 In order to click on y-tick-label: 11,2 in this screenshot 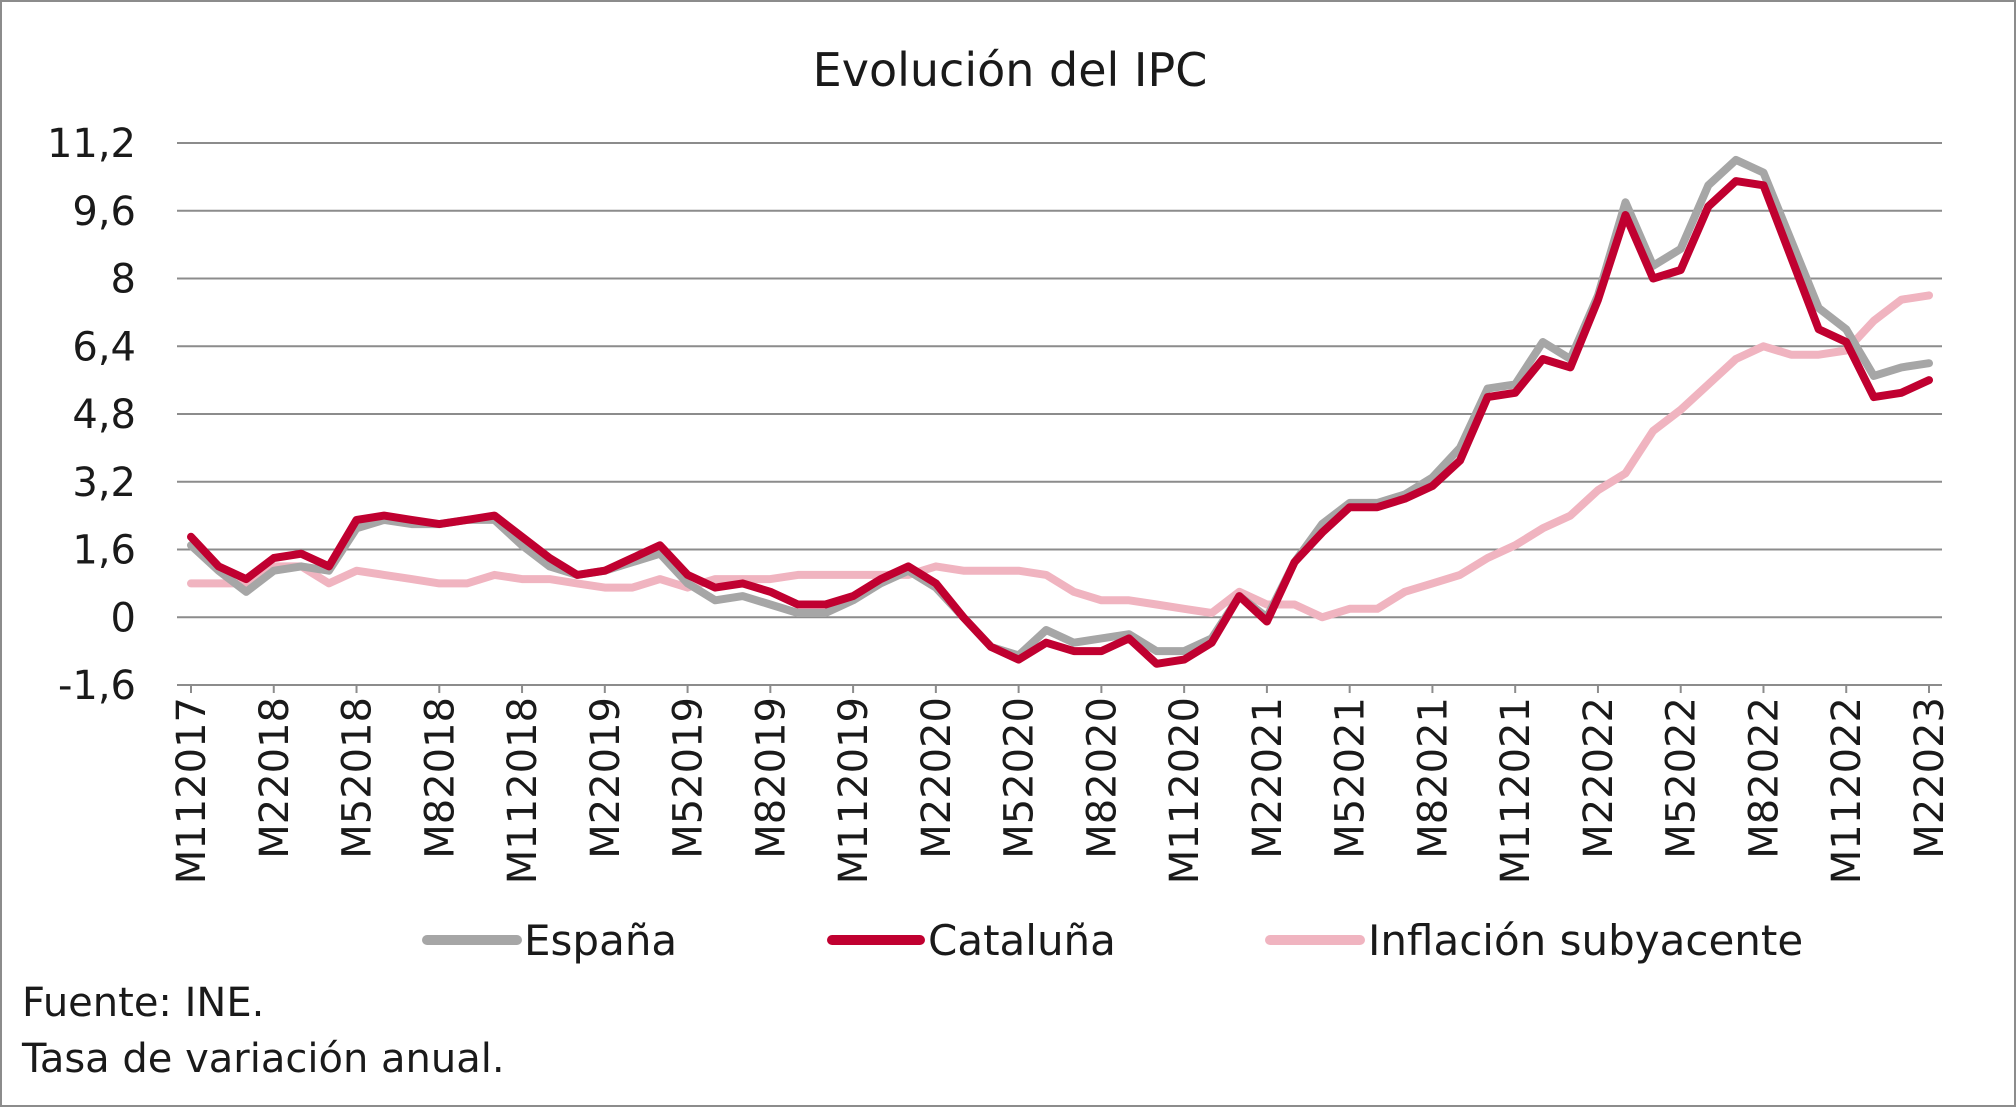, I will do `click(91, 144)`.